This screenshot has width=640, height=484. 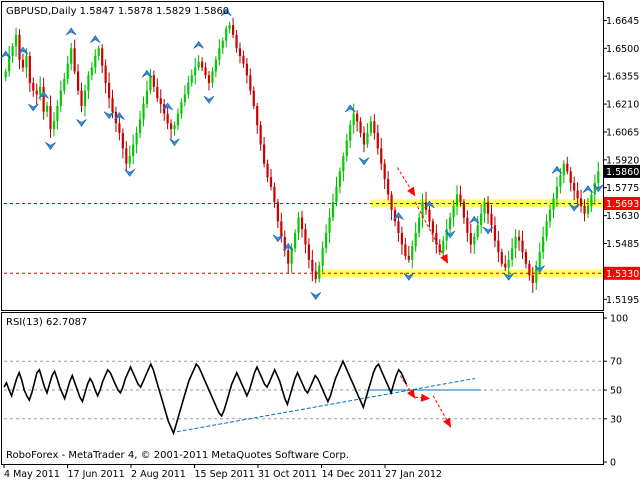 I want to click on price-axis-label: 1.5775, so click(x=622, y=188).